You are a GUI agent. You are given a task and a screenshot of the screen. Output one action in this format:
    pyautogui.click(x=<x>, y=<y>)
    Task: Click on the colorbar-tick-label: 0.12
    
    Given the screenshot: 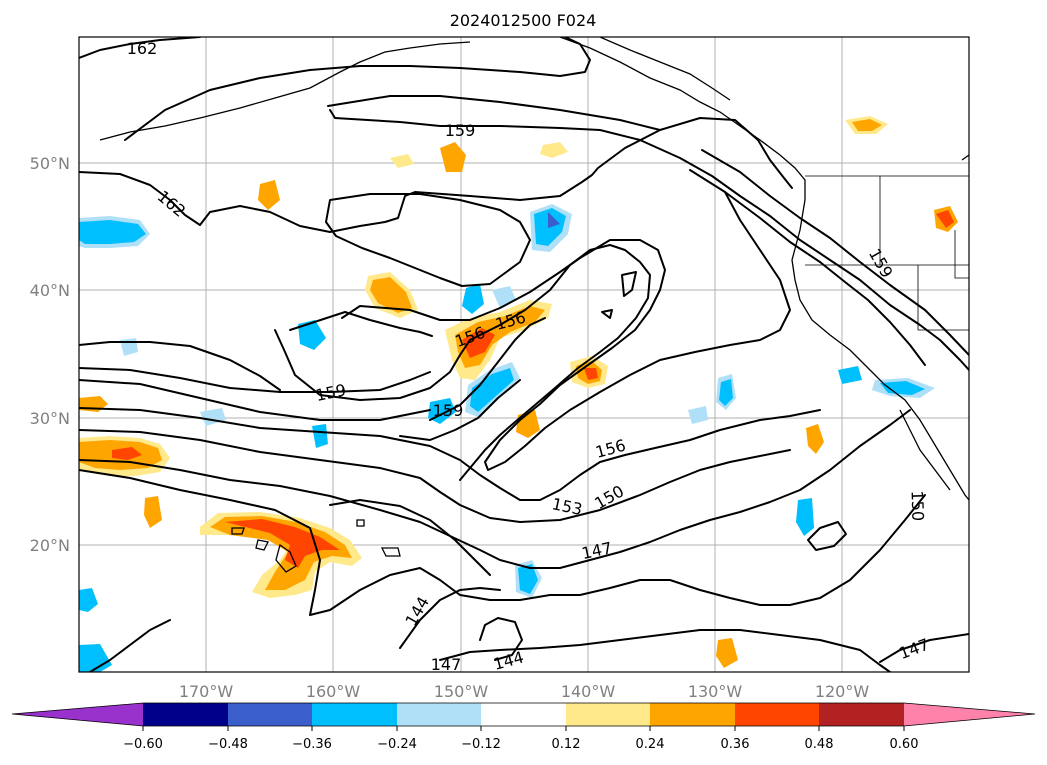 What is the action you would take?
    pyautogui.click(x=566, y=744)
    